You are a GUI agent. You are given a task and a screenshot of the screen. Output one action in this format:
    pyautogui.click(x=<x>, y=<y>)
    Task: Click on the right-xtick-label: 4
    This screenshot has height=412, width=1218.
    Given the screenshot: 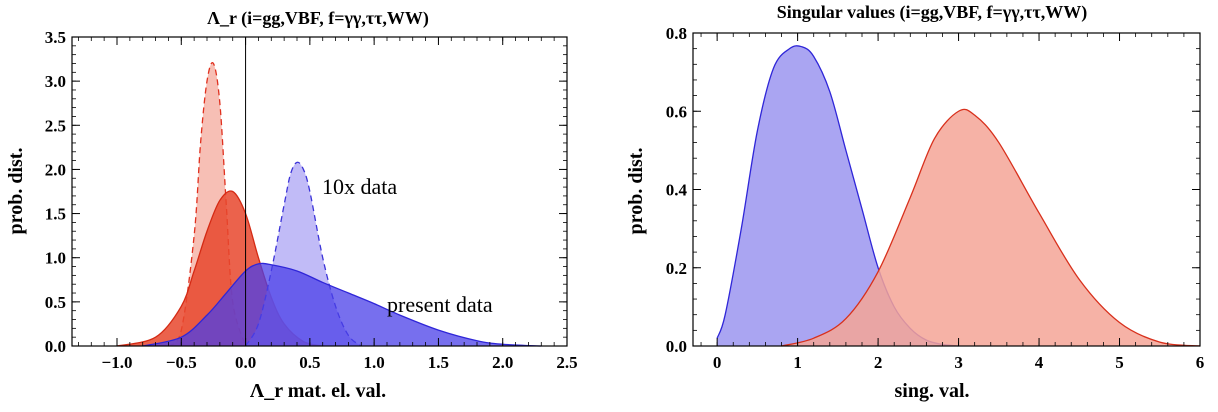 What is the action you would take?
    pyautogui.click(x=1039, y=362)
    